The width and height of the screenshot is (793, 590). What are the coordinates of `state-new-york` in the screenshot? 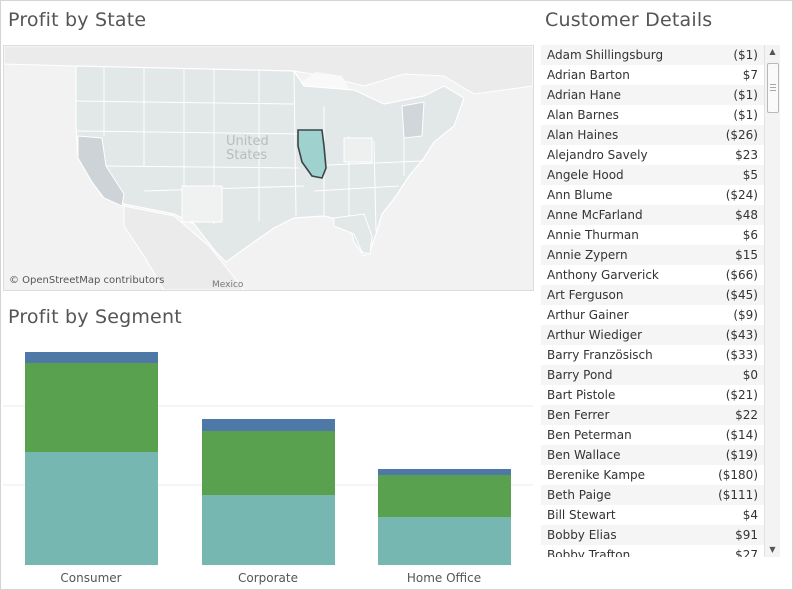 It's located at (413, 120).